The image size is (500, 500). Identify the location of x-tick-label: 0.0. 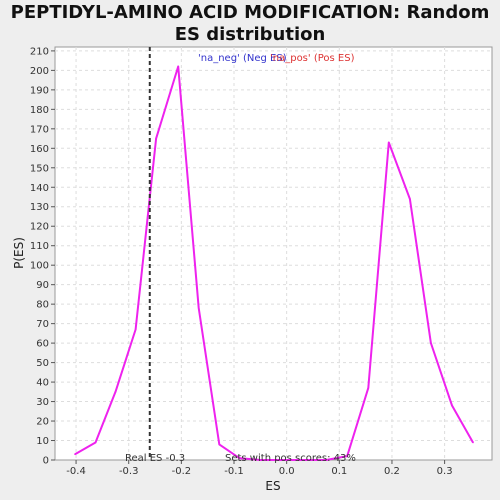
(287, 471).